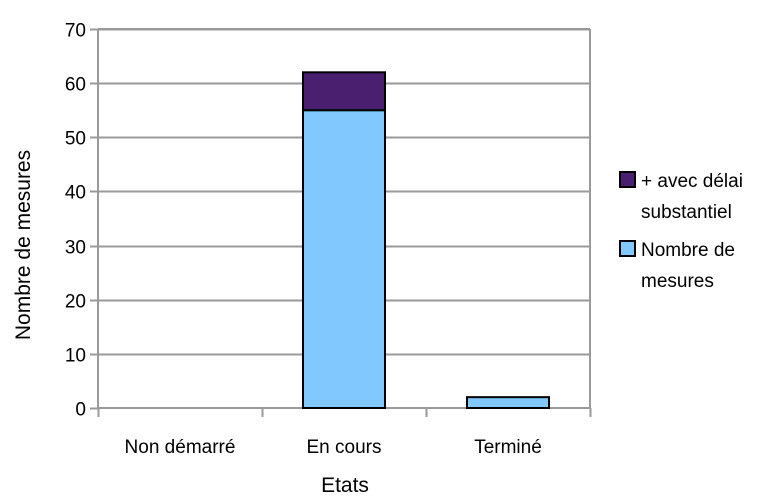  Describe the element at coordinates (508, 447) in the screenshot. I see `x-tick-label: Terminé` at that location.